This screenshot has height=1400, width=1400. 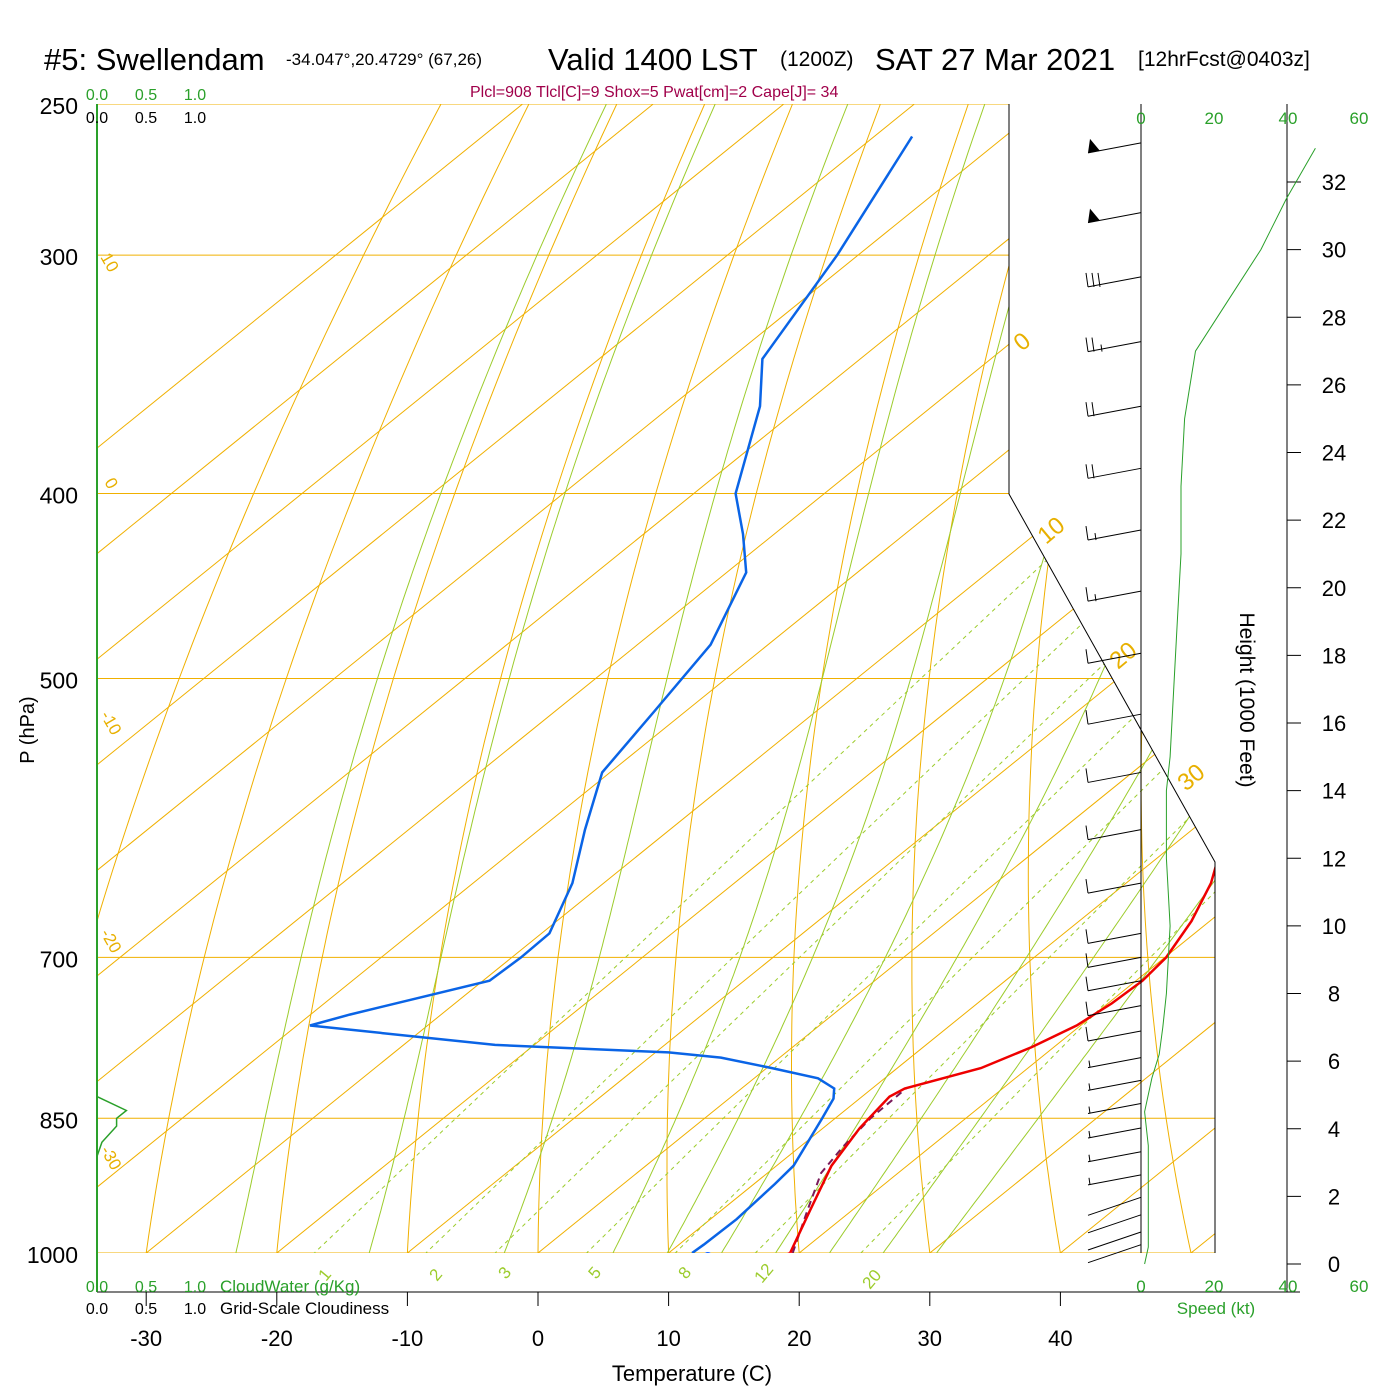 I want to click on height-tick-label: 14, so click(x=1334, y=791).